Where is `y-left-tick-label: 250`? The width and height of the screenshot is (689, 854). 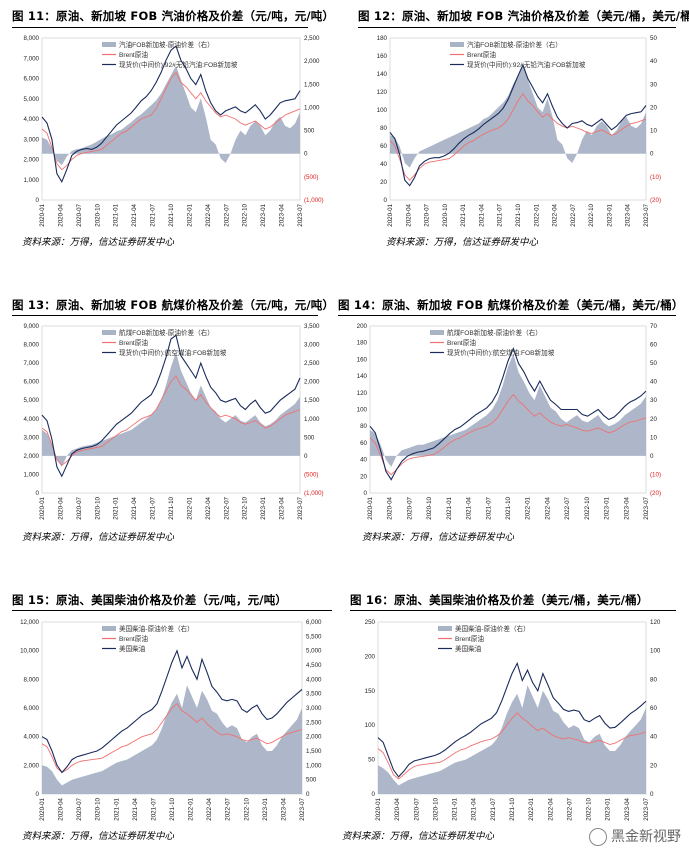
y-left-tick-label: 250 is located at coordinates (370, 622).